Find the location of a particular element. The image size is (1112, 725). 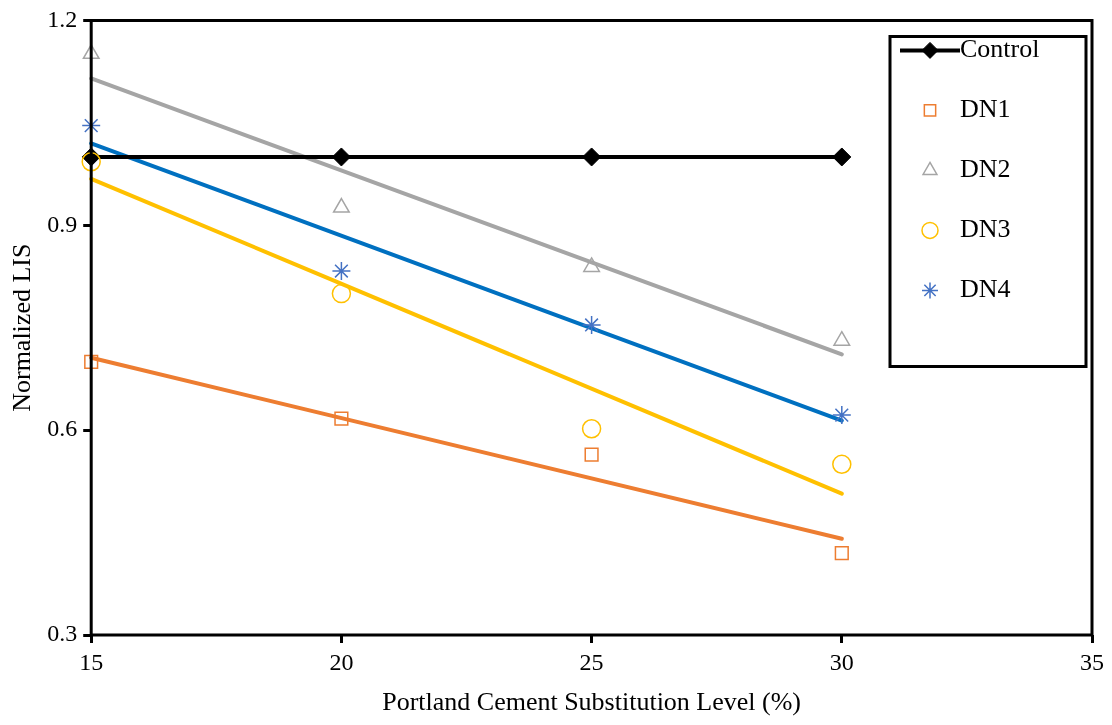

legend-label: DN3 is located at coordinates (985, 229).